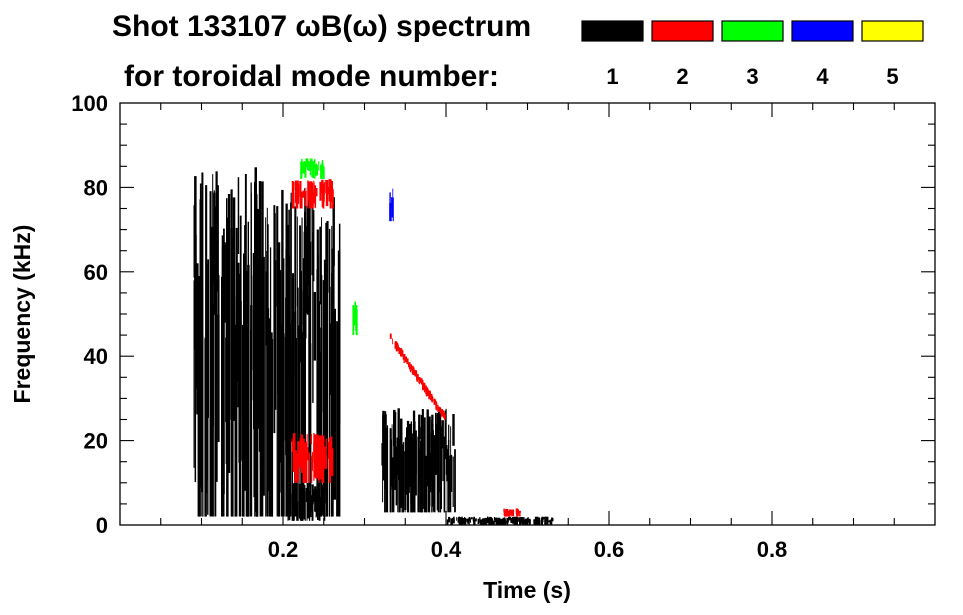  Describe the element at coordinates (96, 272) in the screenshot. I see `y-tick-label: 60` at that location.